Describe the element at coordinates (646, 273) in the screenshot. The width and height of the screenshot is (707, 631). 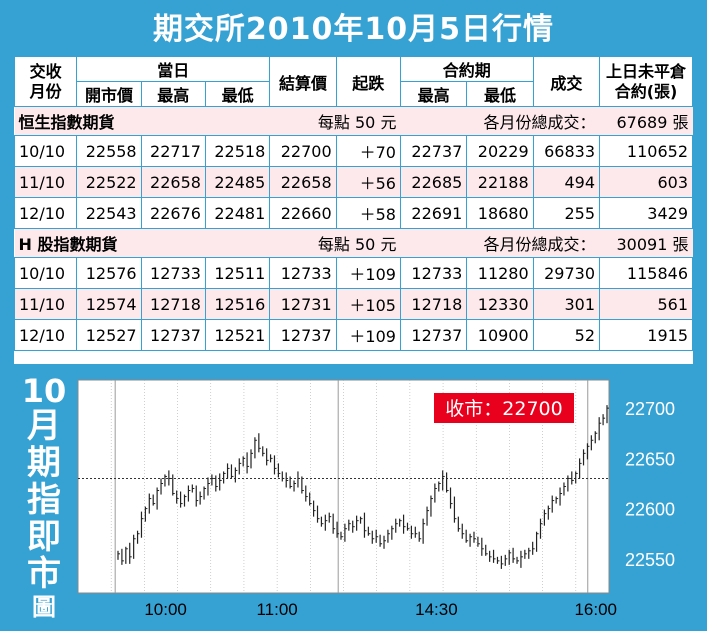
I see `table-cell: 115846` at that location.